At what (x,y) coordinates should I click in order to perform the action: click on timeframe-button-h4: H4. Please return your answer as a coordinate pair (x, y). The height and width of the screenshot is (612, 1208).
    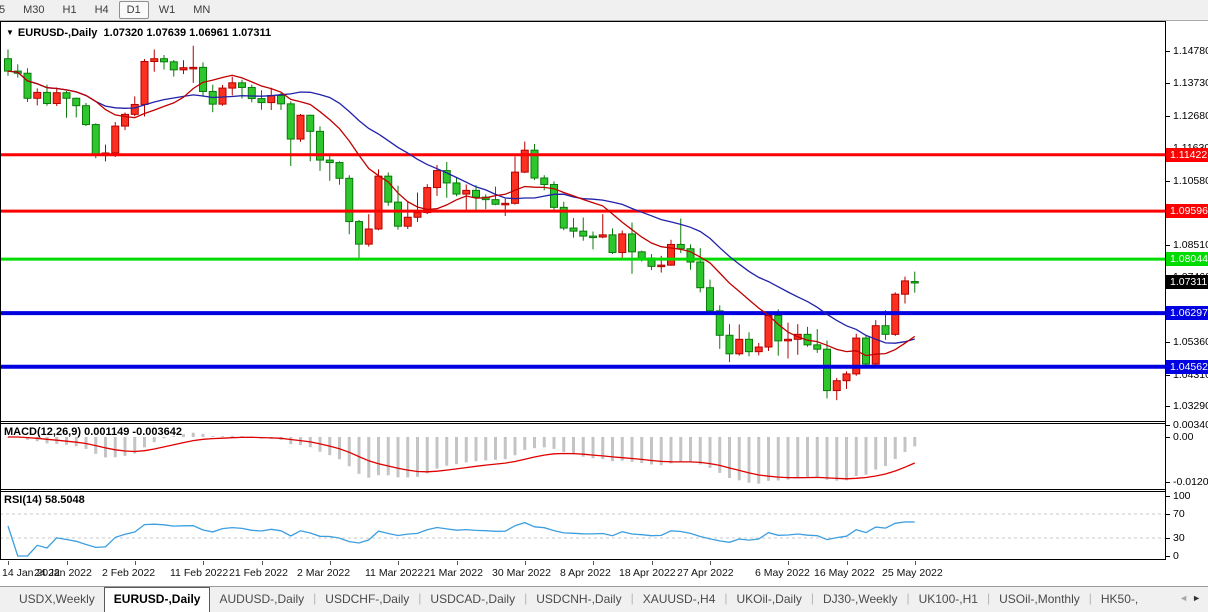
    Looking at the image, I should click on (101, 10).